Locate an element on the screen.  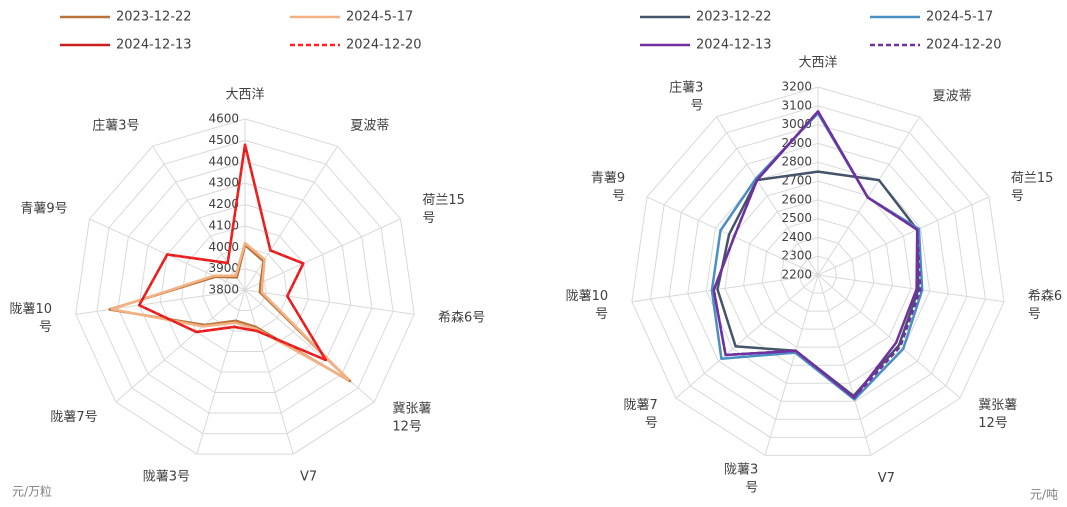
tick-label: 4100 is located at coordinates (223, 225).